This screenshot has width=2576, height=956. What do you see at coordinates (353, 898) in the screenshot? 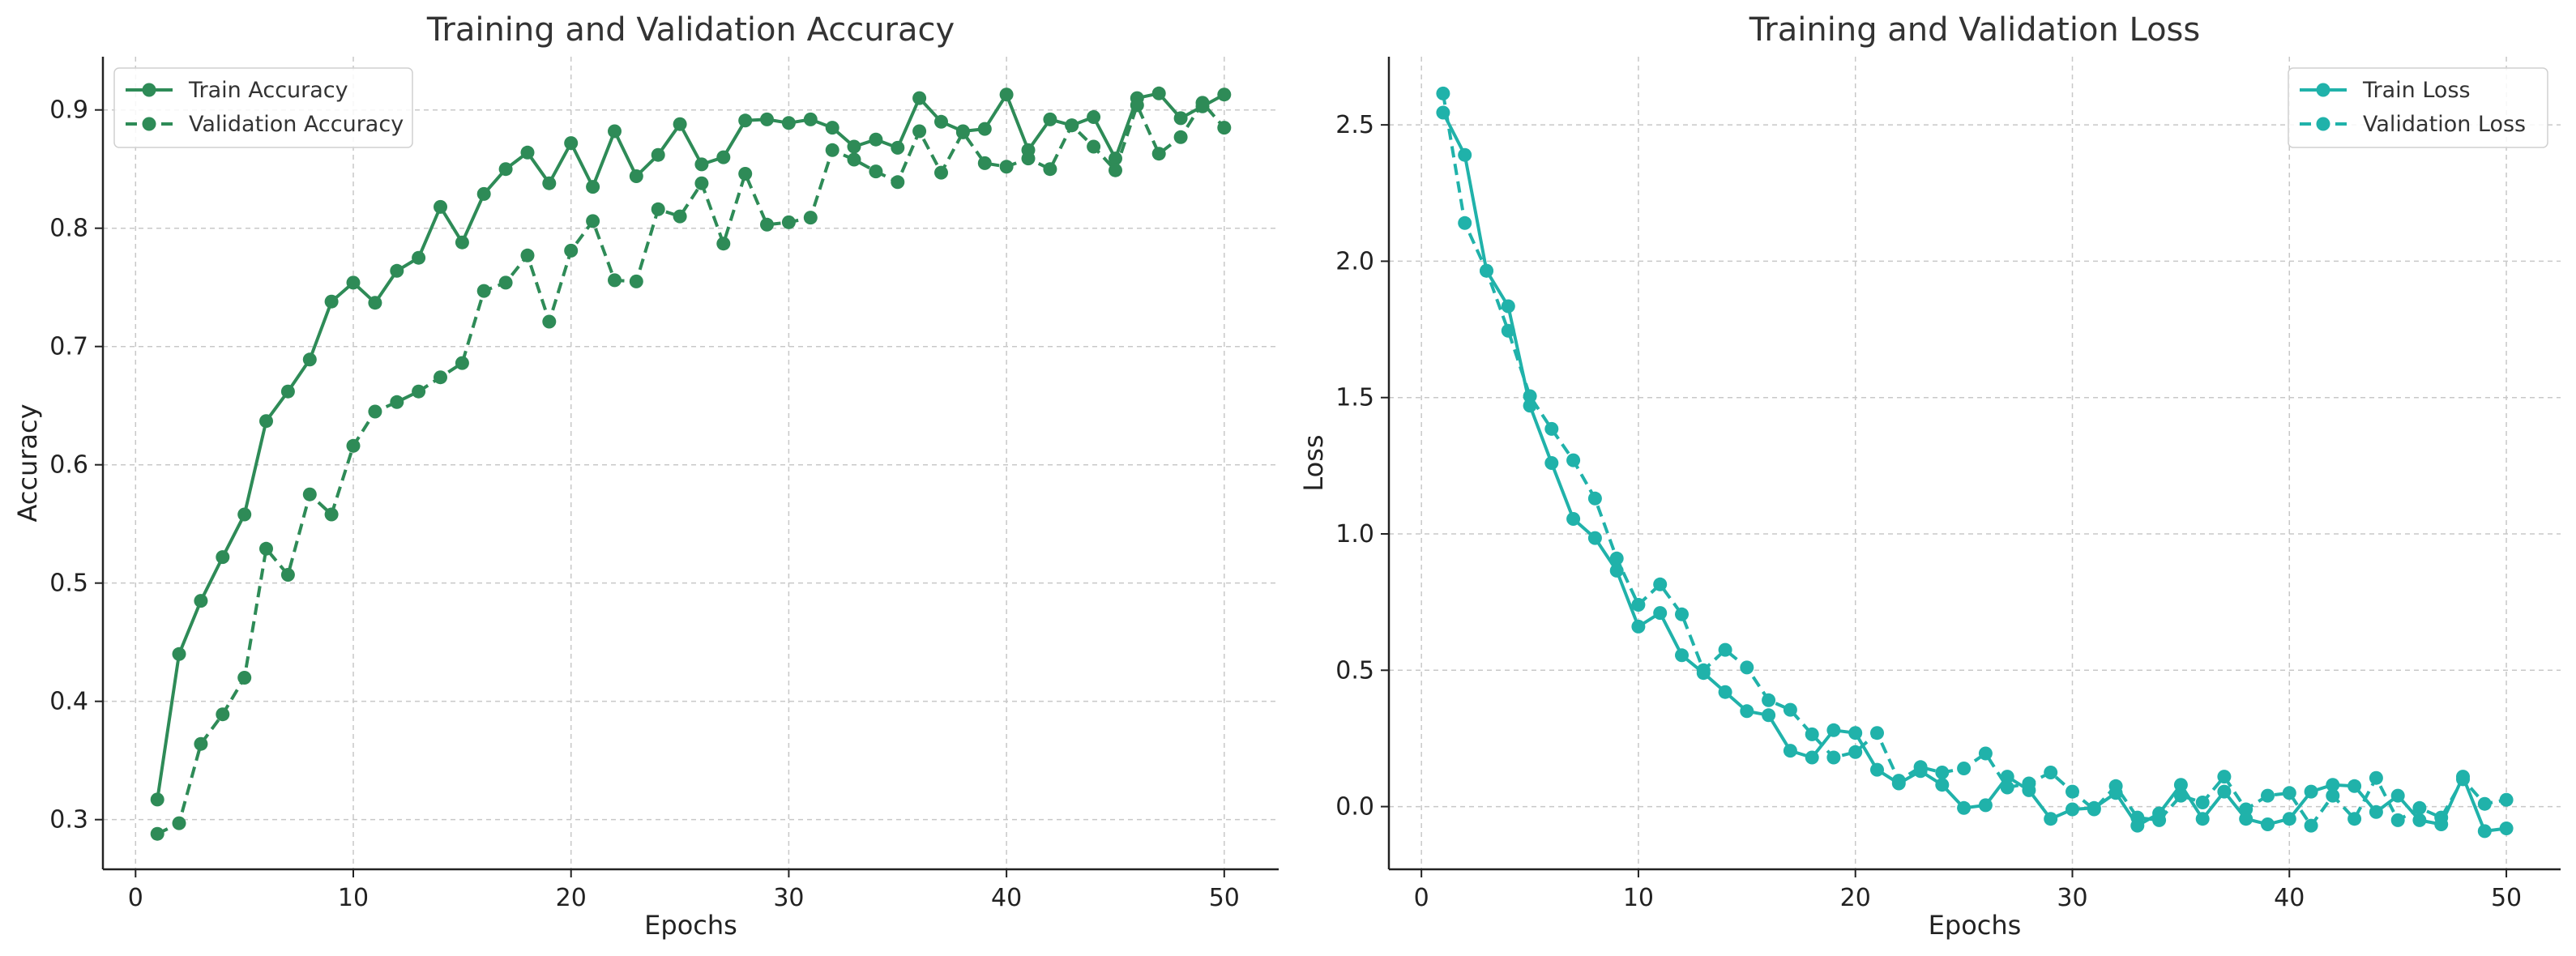
I see `x-tick-label: 10` at bounding box center [353, 898].